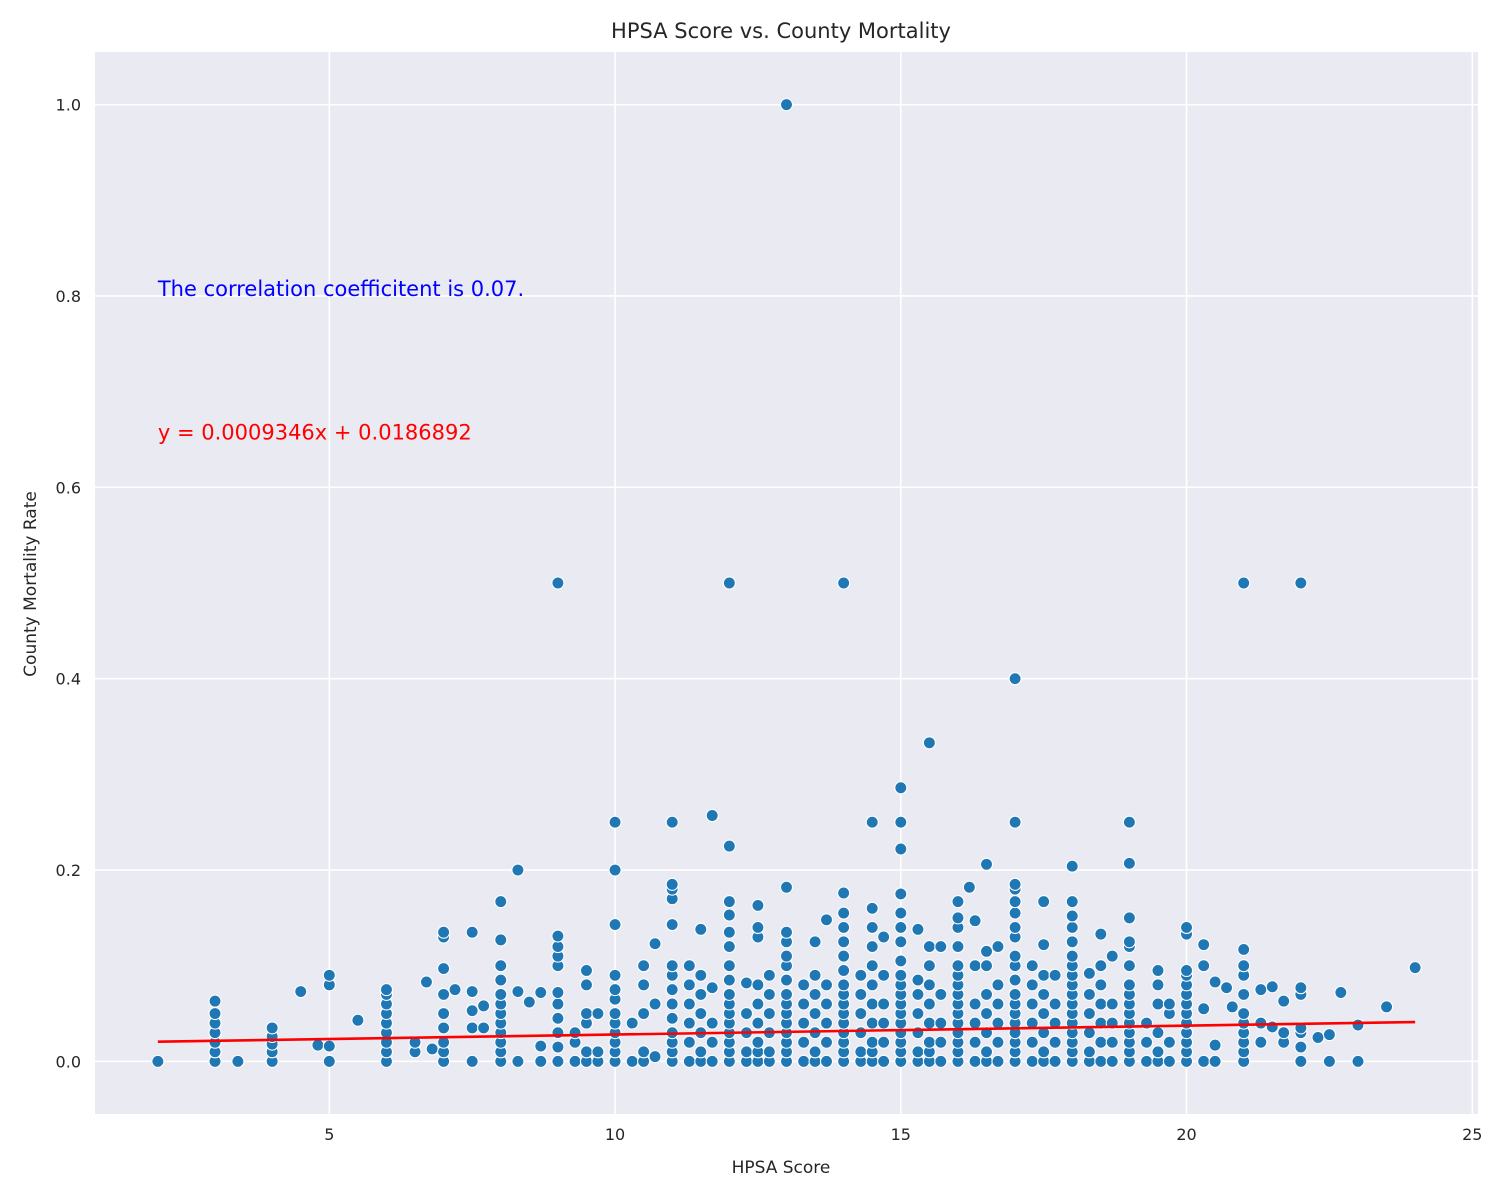 This screenshot has height=1200, width=1500. Describe the element at coordinates (1472, 1134) in the screenshot. I see `x-tick-label: 25` at that location.